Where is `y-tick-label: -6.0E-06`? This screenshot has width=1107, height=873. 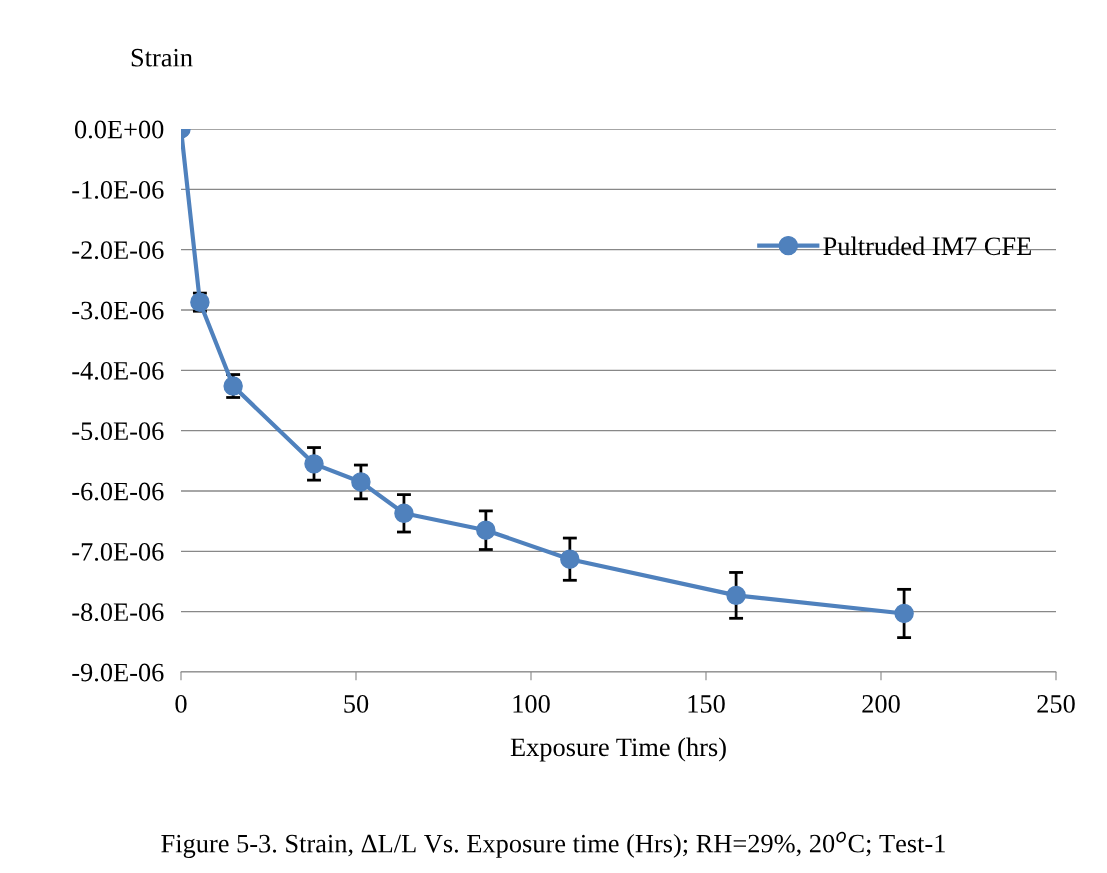 y-tick-label: -6.0E-06 is located at coordinates (118, 491).